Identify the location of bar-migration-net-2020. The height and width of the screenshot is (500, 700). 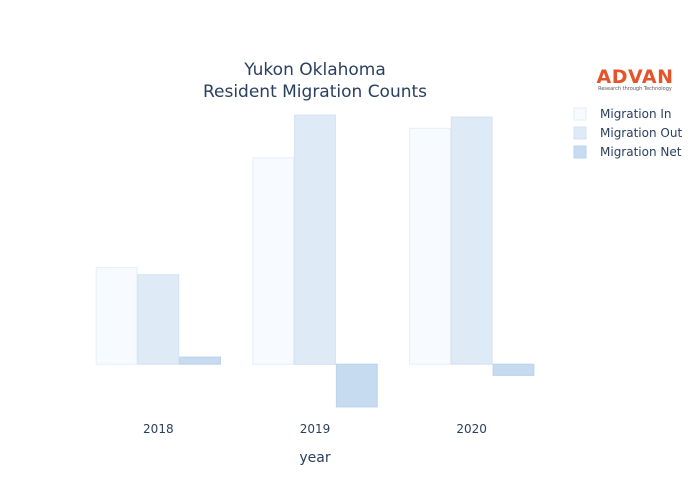
(513, 369).